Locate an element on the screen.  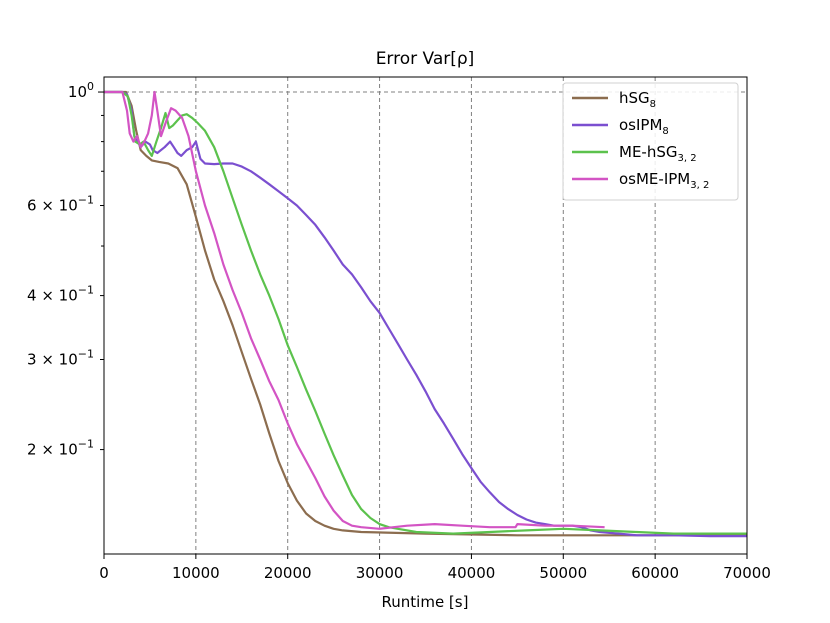
y-axis: 100 6 × 10−1 4 × 10−1 3 × 10−1 2 × 10−1 is located at coordinates (65, 269).